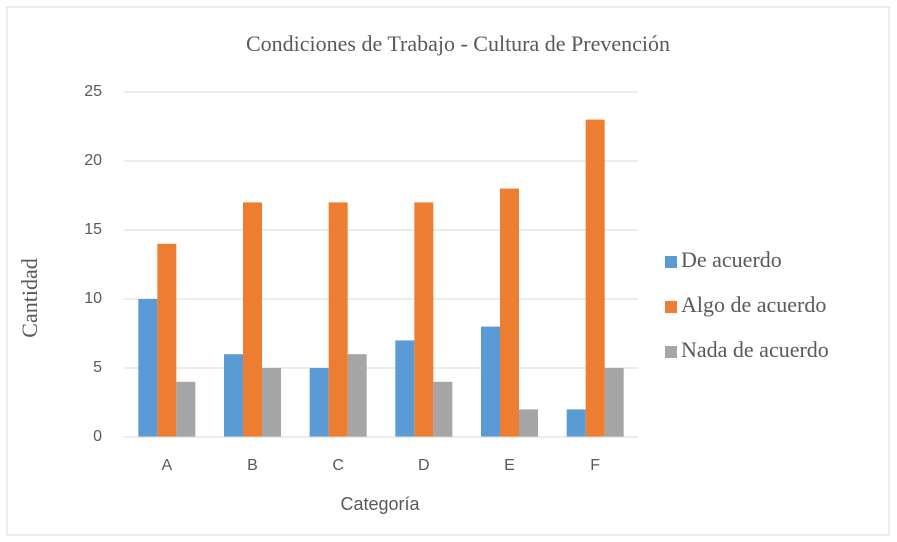 The height and width of the screenshot is (542, 897). What do you see at coordinates (93, 91) in the screenshot?
I see `y-tick-label: 25` at bounding box center [93, 91].